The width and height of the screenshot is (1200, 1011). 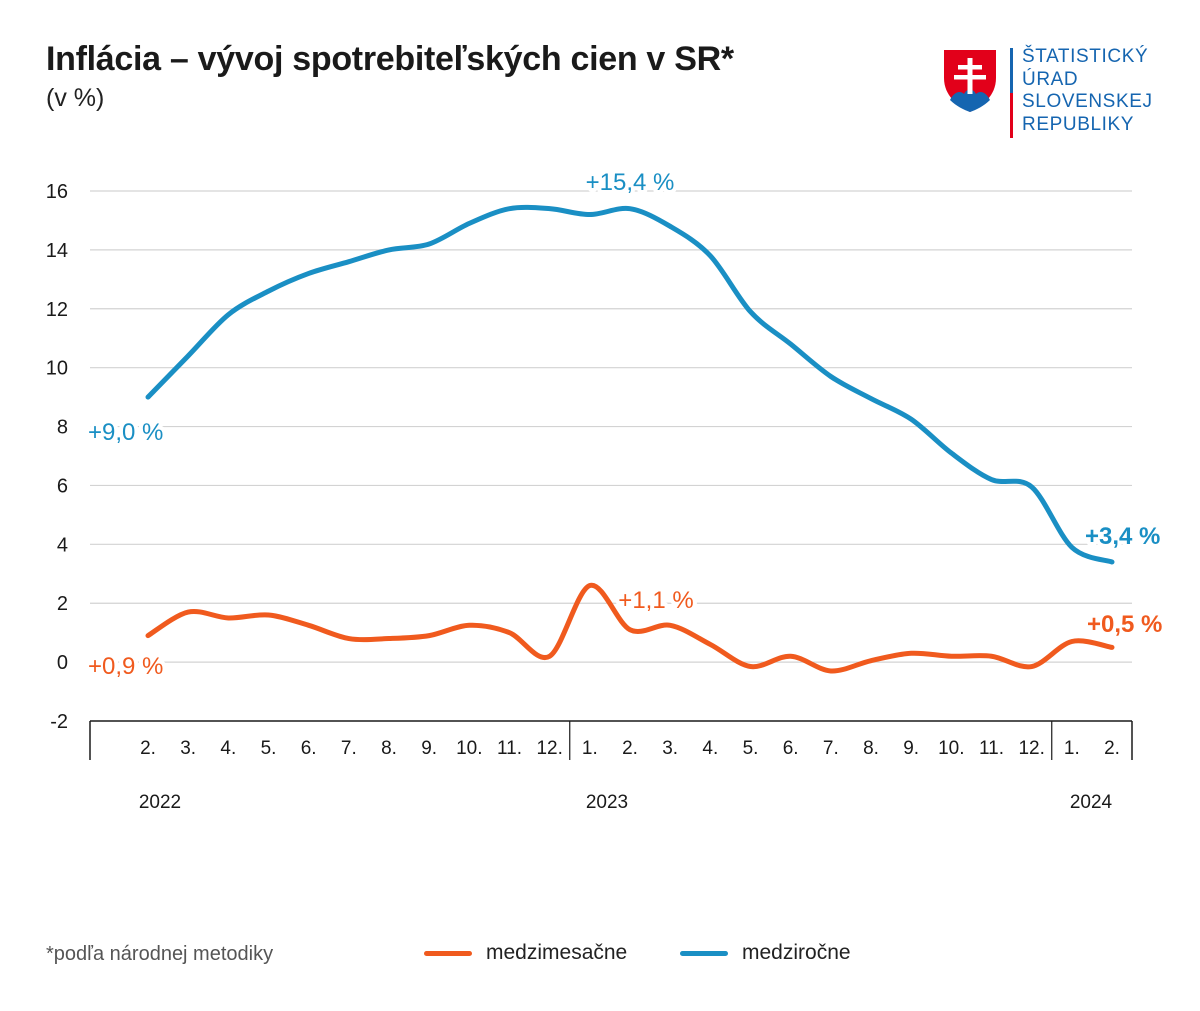 I want to click on logo-text: ŠTATISTICKÝ ÚRAD SLOVENSKEJ REPUBLIKY, so click(x=1087, y=91).